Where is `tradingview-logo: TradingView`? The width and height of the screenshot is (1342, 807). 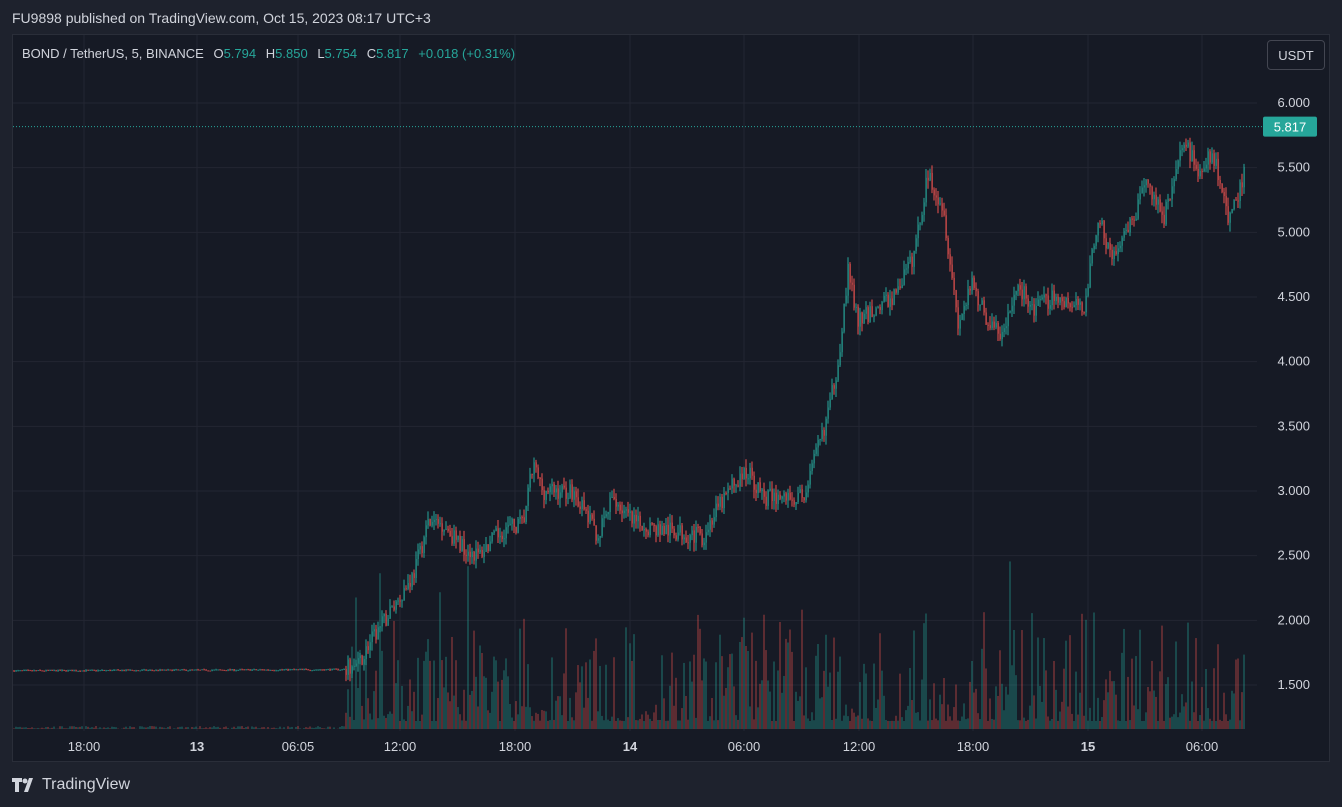
tradingview-logo: TradingView is located at coordinates (71, 785).